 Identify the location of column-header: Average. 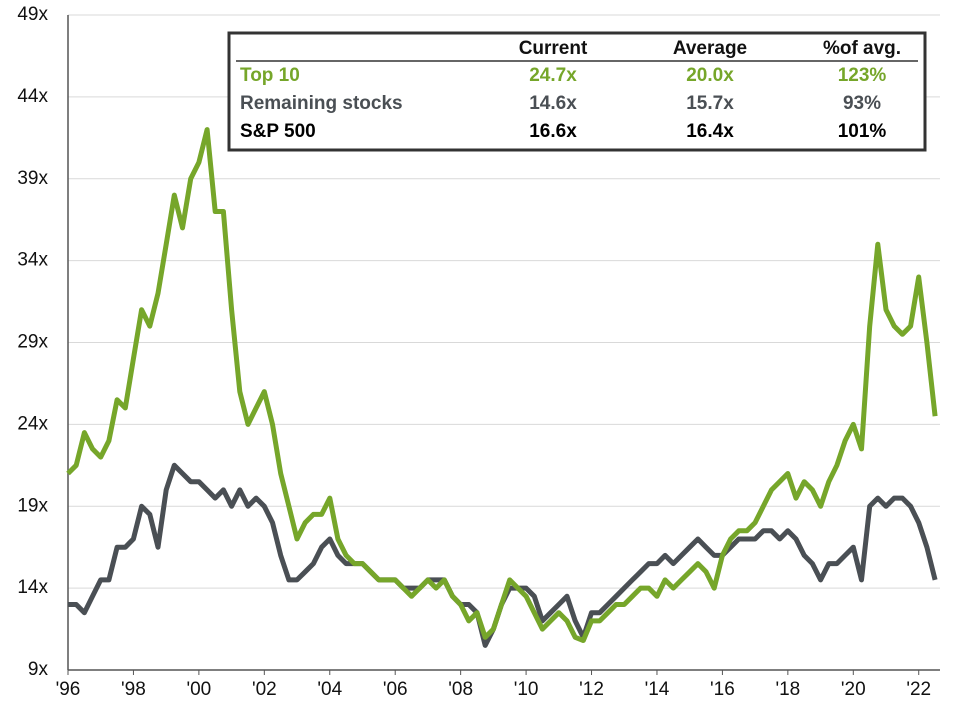
(710, 48).